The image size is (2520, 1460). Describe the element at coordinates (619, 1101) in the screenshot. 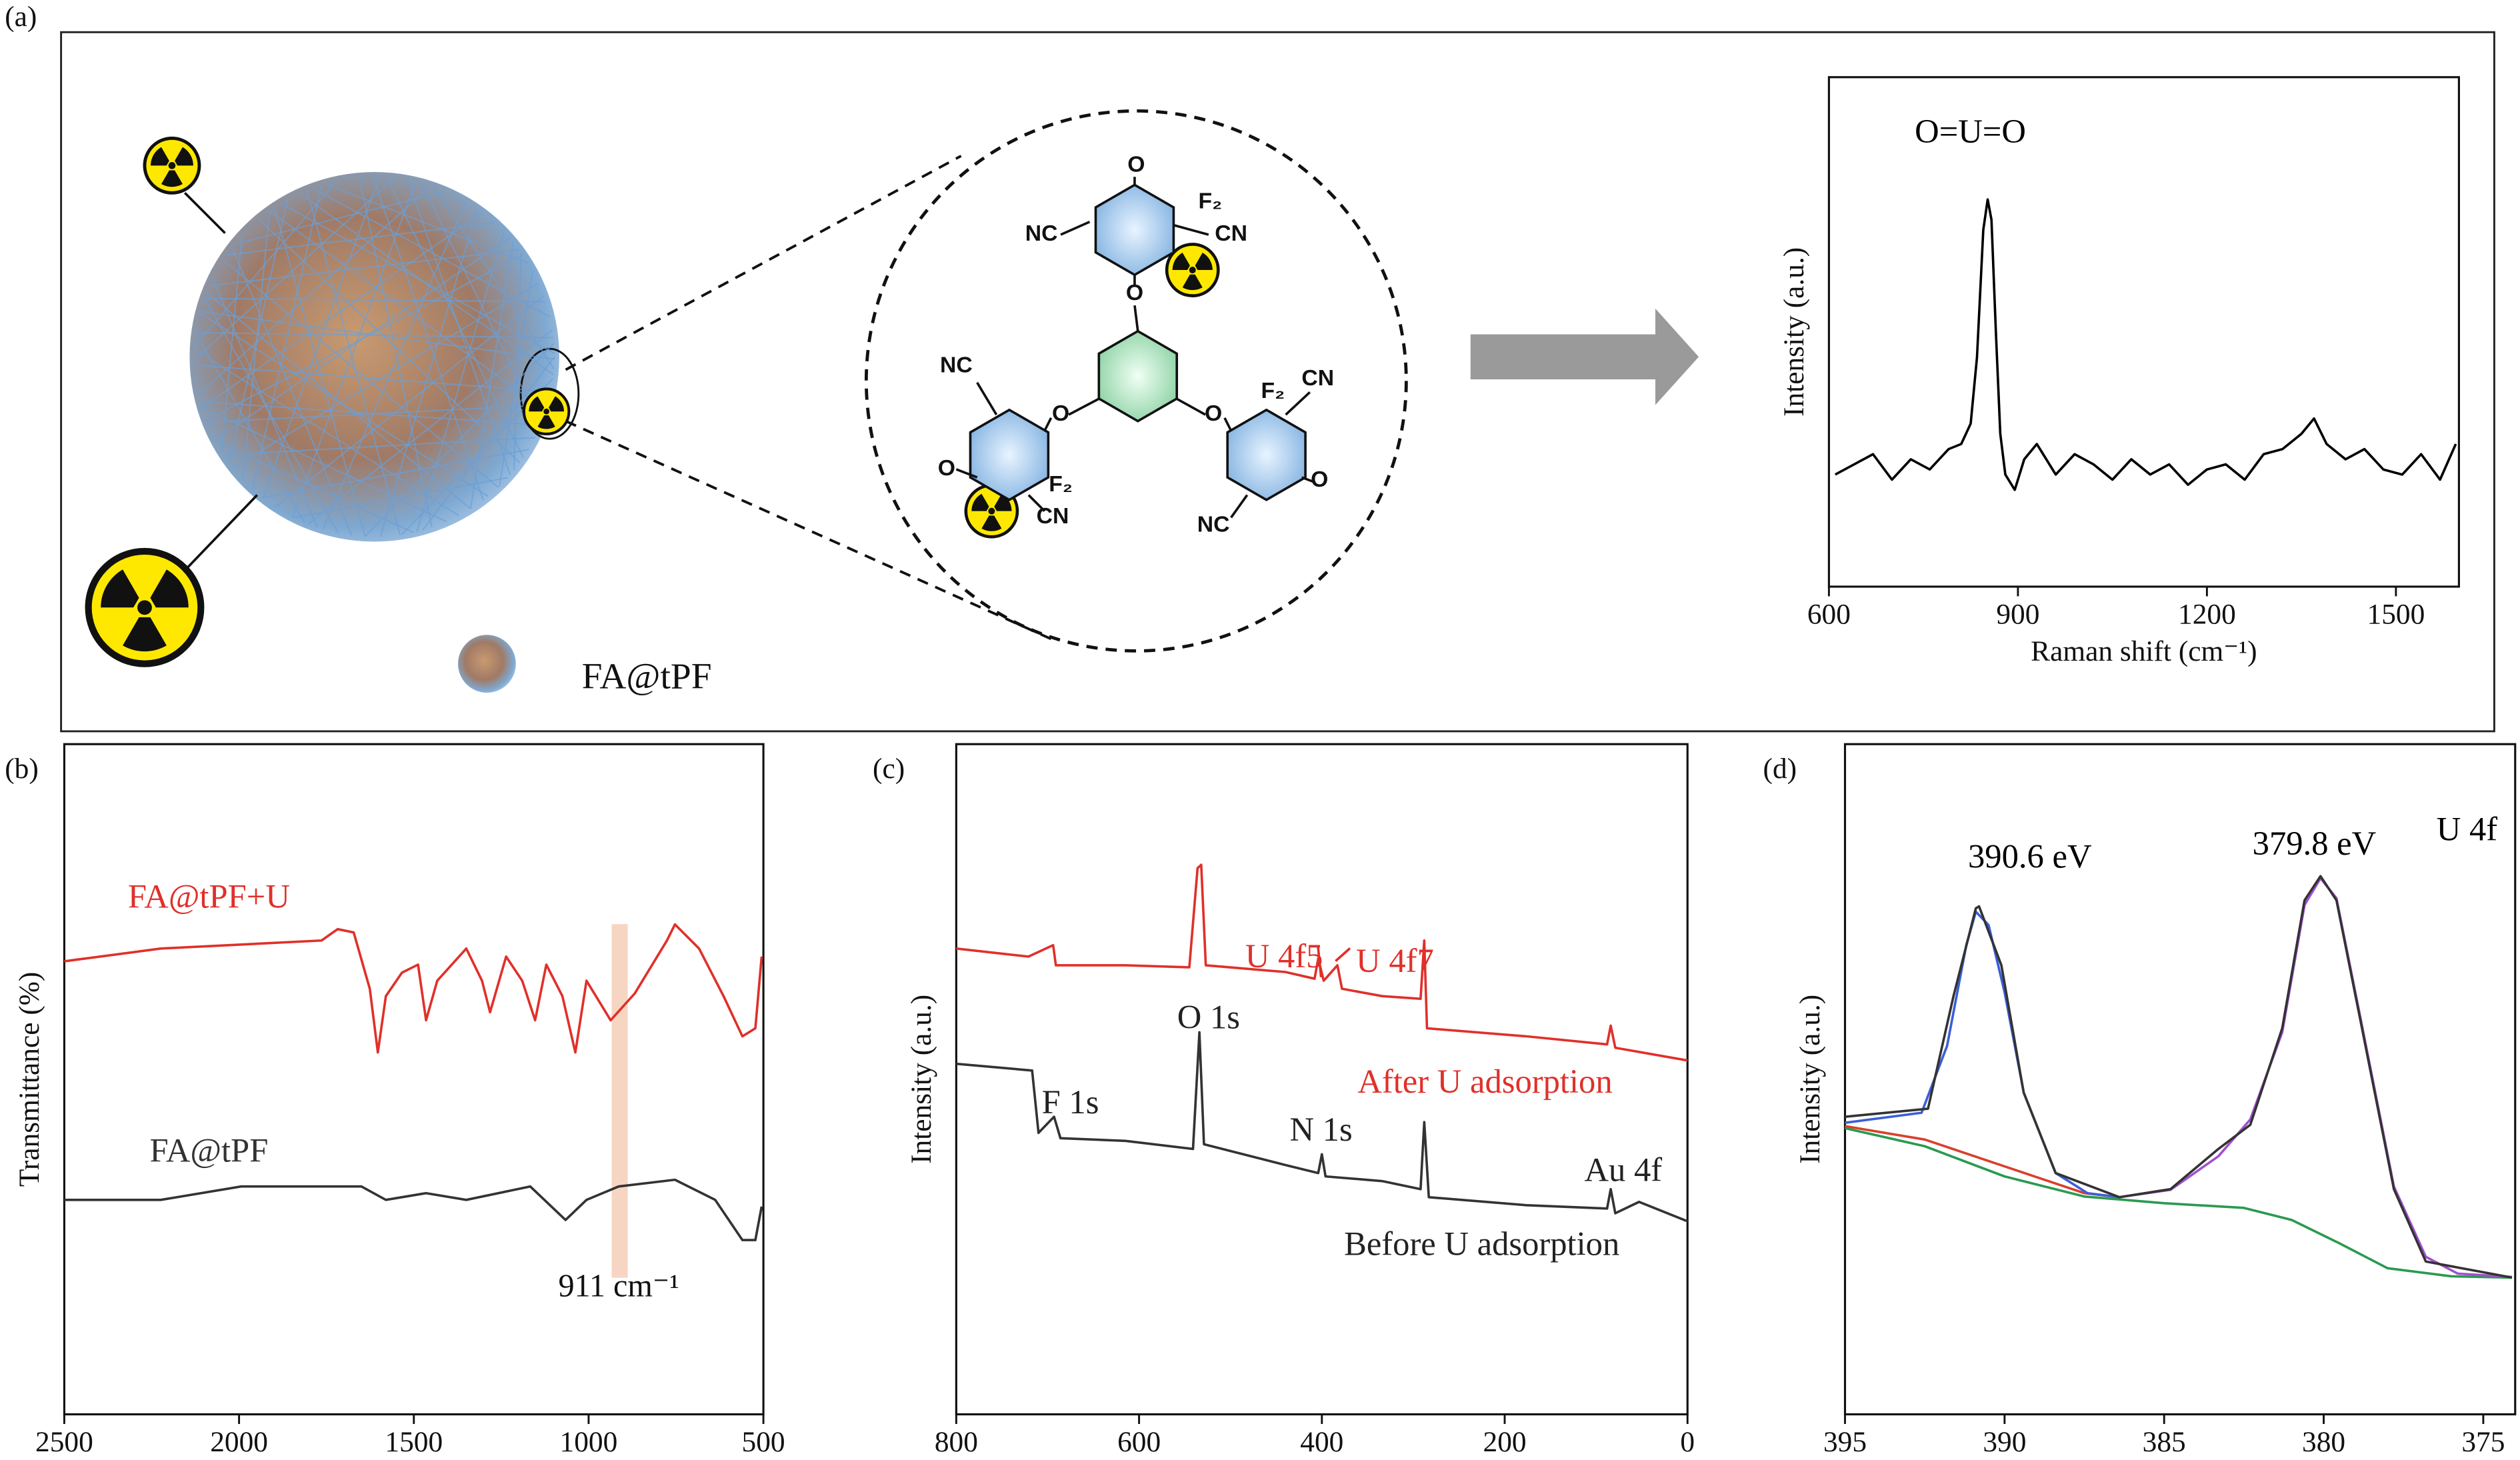

I see `highlight-band` at that location.